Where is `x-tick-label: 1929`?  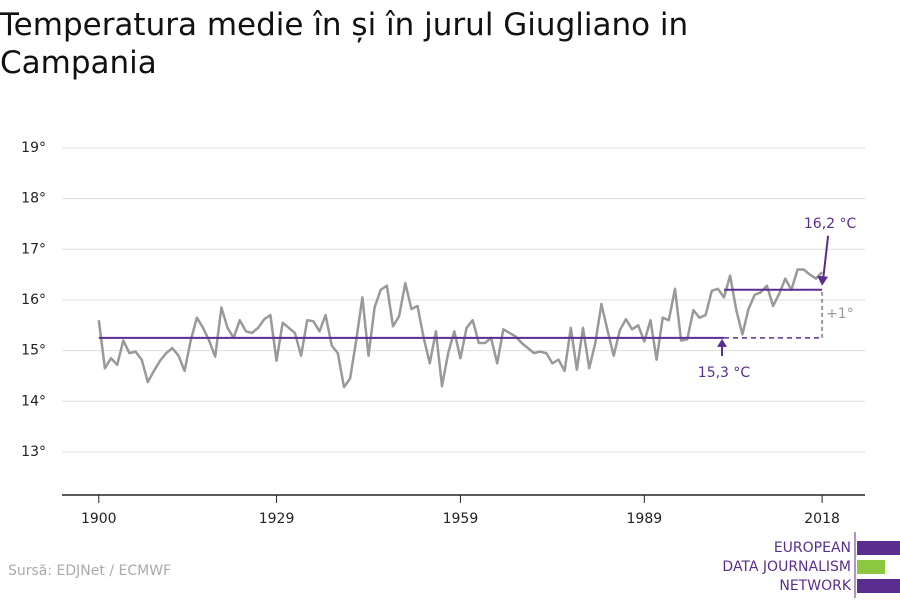 x-tick-label: 1929 is located at coordinates (277, 519).